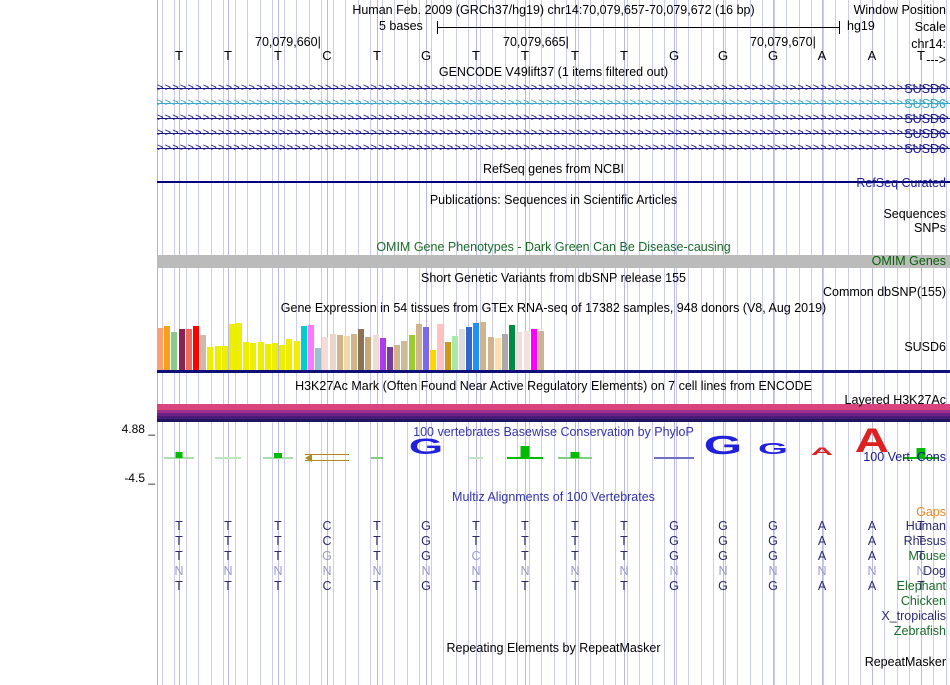 Image resolution: width=950 pixels, height=685 pixels. Describe the element at coordinates (925, 347) in the screenshot. I see `label-gtex-gene: SUSD6` at that location.